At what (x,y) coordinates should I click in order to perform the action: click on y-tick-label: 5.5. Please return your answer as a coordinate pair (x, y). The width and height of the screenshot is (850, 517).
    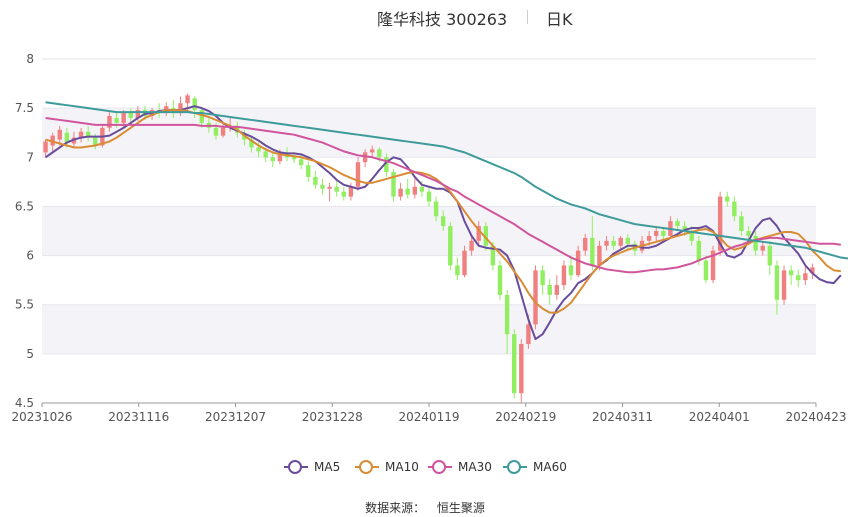
    Looking at the image, I should click on (24, 305).